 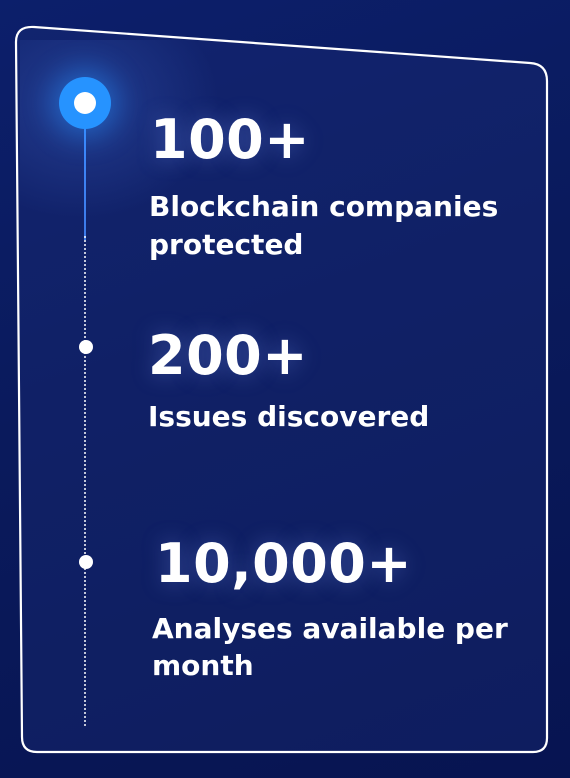 I want to click on timeline-active-node-icon, so click(x=85, y=103).